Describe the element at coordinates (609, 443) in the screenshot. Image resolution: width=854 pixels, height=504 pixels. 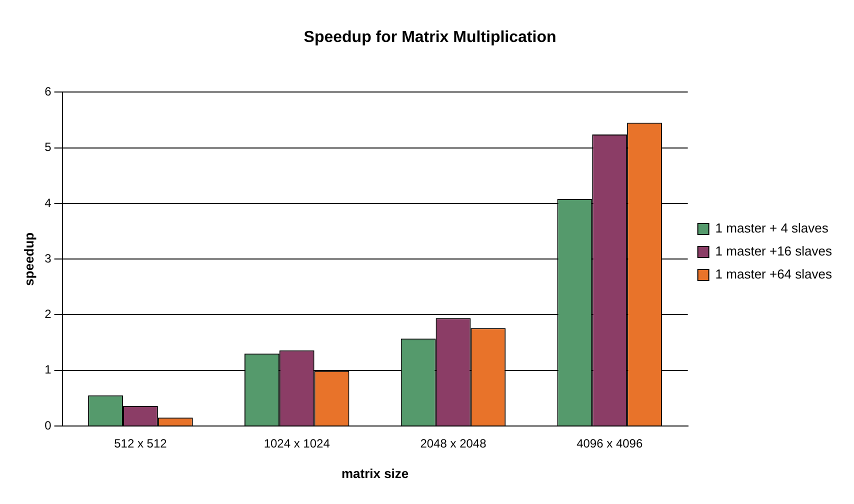
I see `x-tick-label: 4096 x 4096` at that location.